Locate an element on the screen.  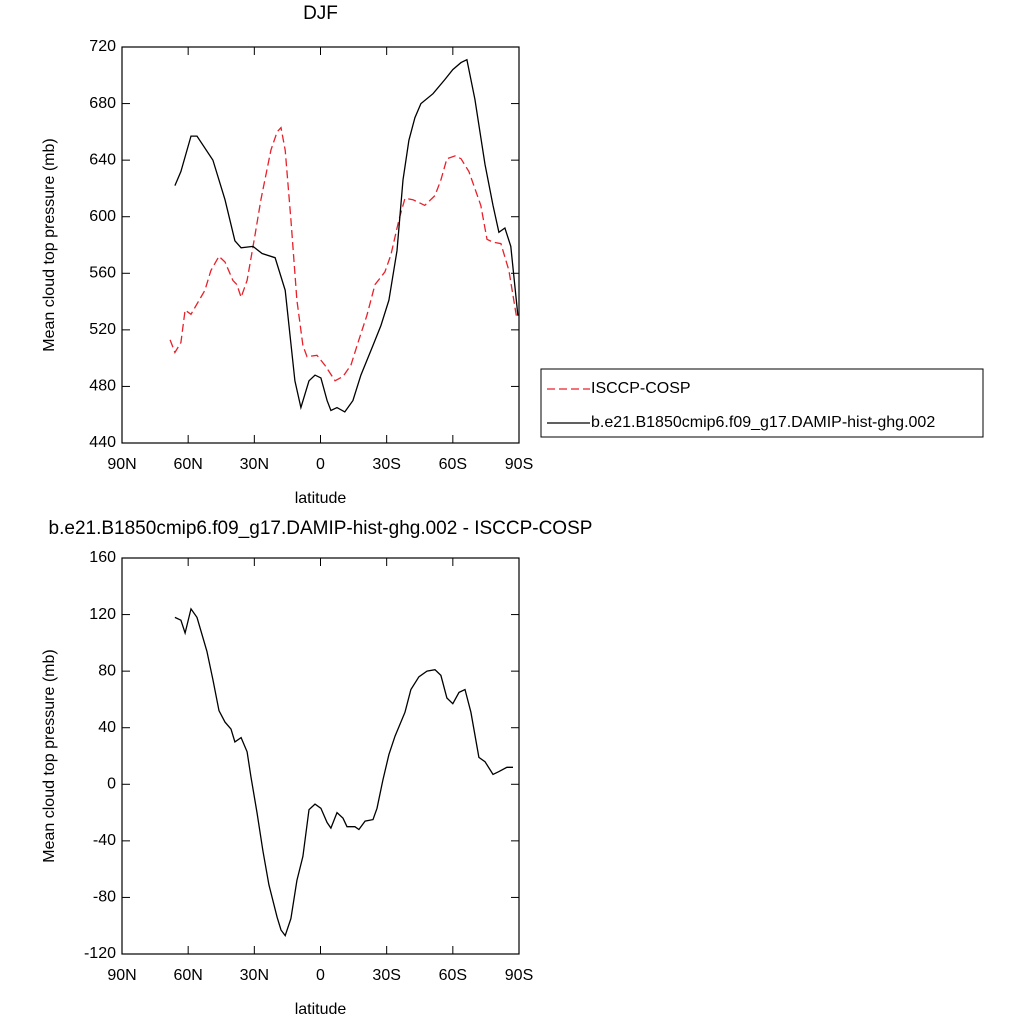
y-tick-label: 80 is located at coordinates (107, 670).